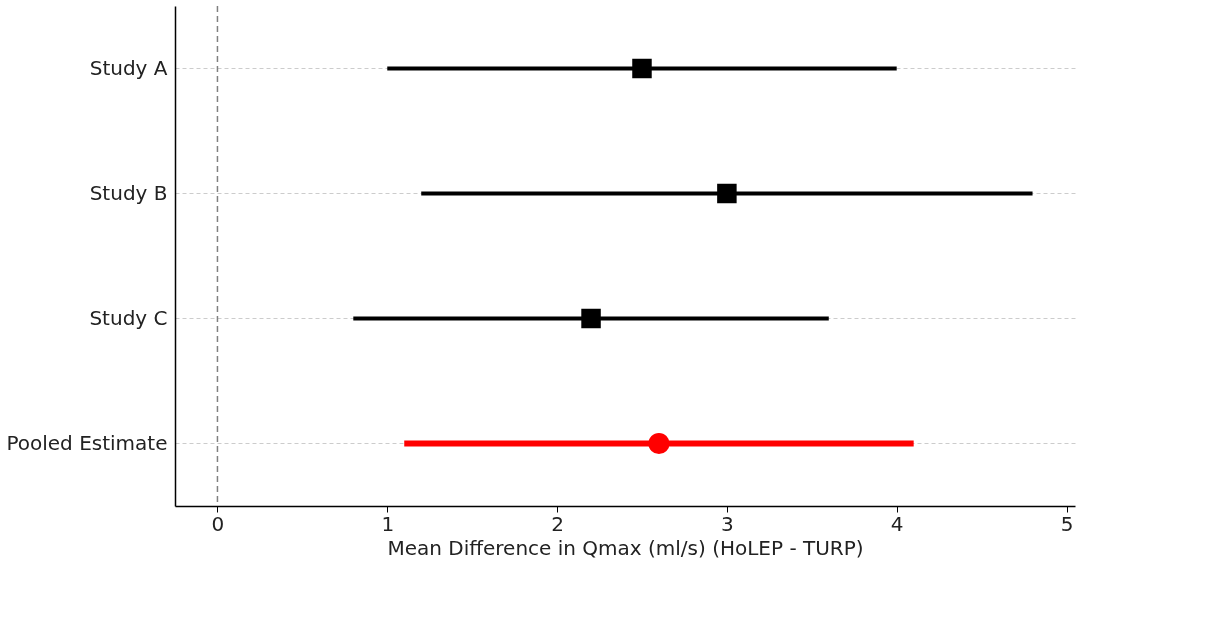  I want to click on x-axis-title: Mean Difference in Qmax (ml/s) (HoLEP - TURP), so click(625, 547).